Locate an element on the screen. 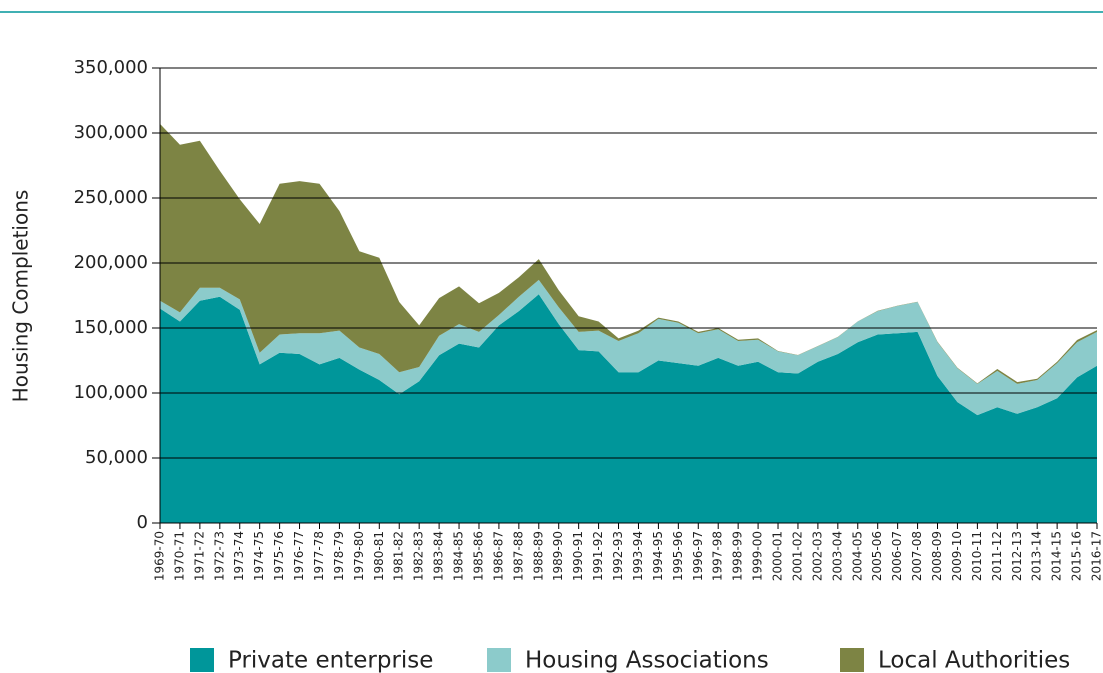 The width and height of the screenshot is (1103, 673). x-tick-label: 1976-77 is located at coordinates (299, 556).